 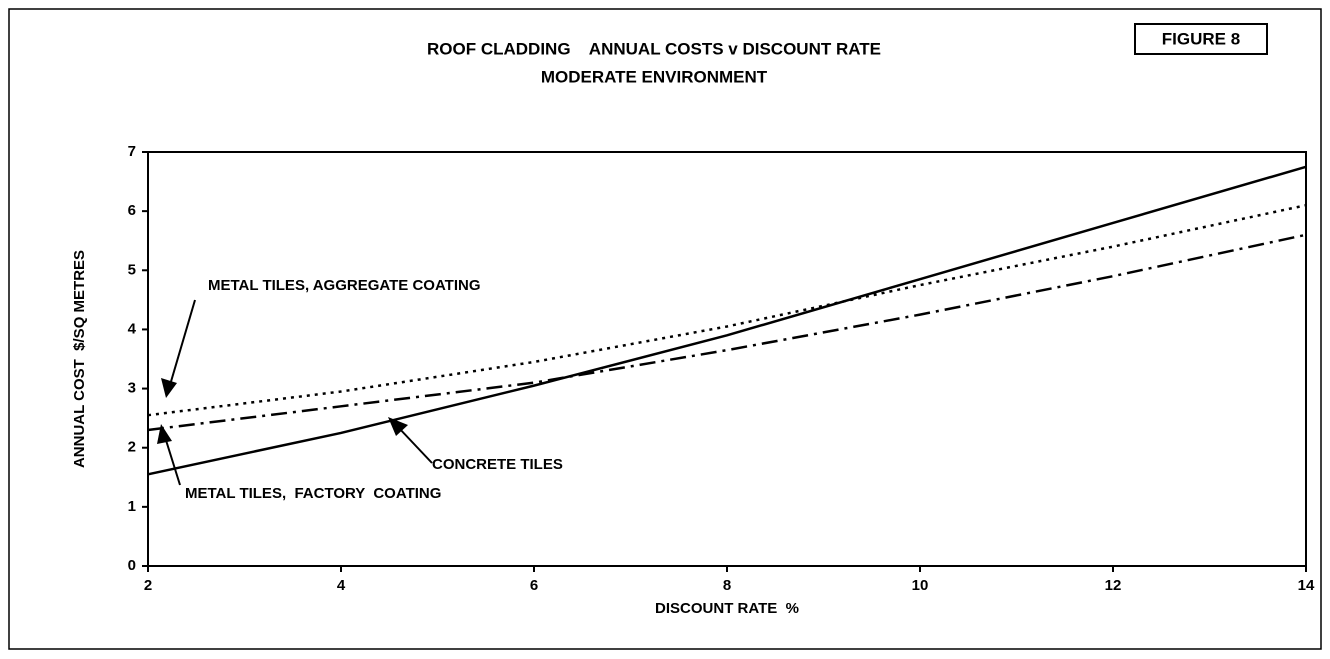 I want to click on x-tick-label: 4, so click(x=341, y=585).